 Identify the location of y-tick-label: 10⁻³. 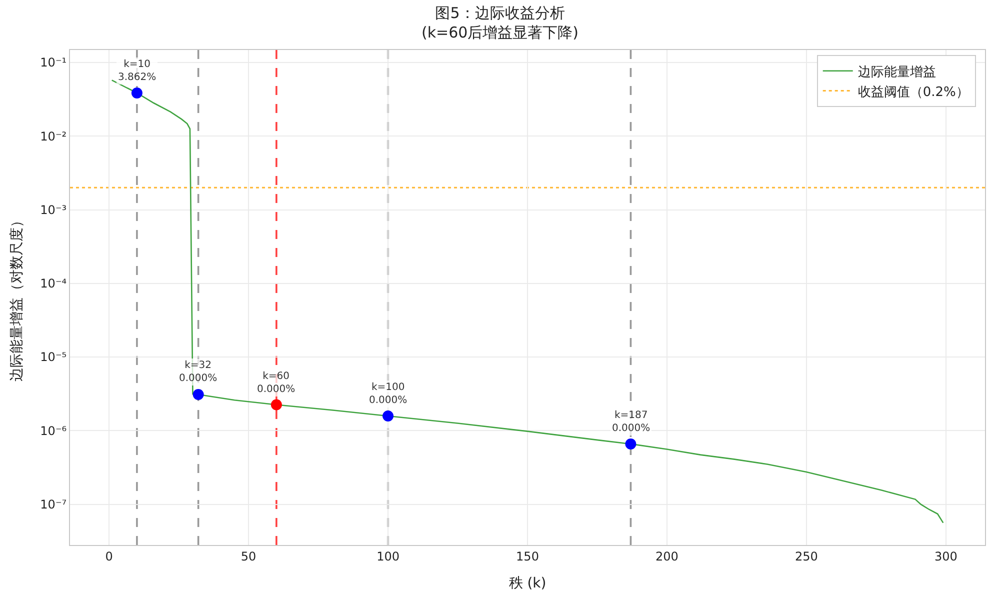
(53, 209).